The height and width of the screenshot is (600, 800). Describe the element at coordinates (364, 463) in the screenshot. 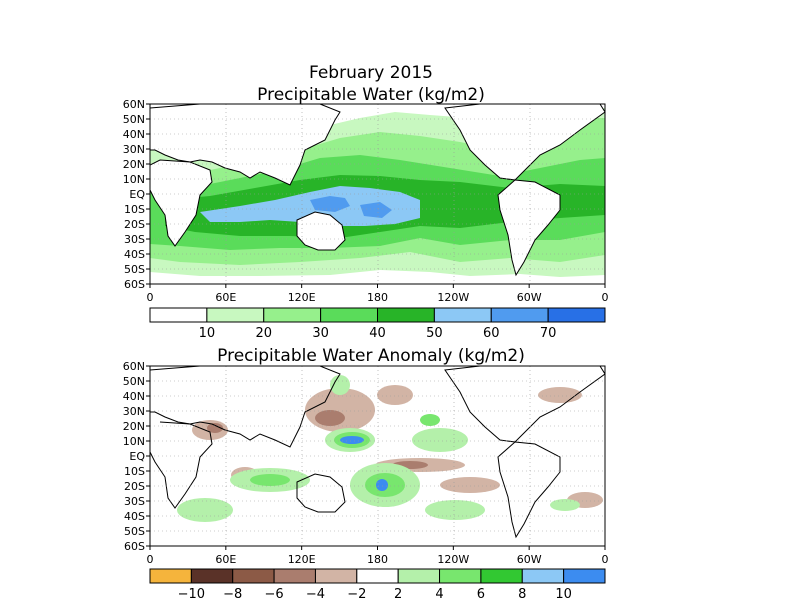

I see `anomaly-strong-positive-patches` at that location.